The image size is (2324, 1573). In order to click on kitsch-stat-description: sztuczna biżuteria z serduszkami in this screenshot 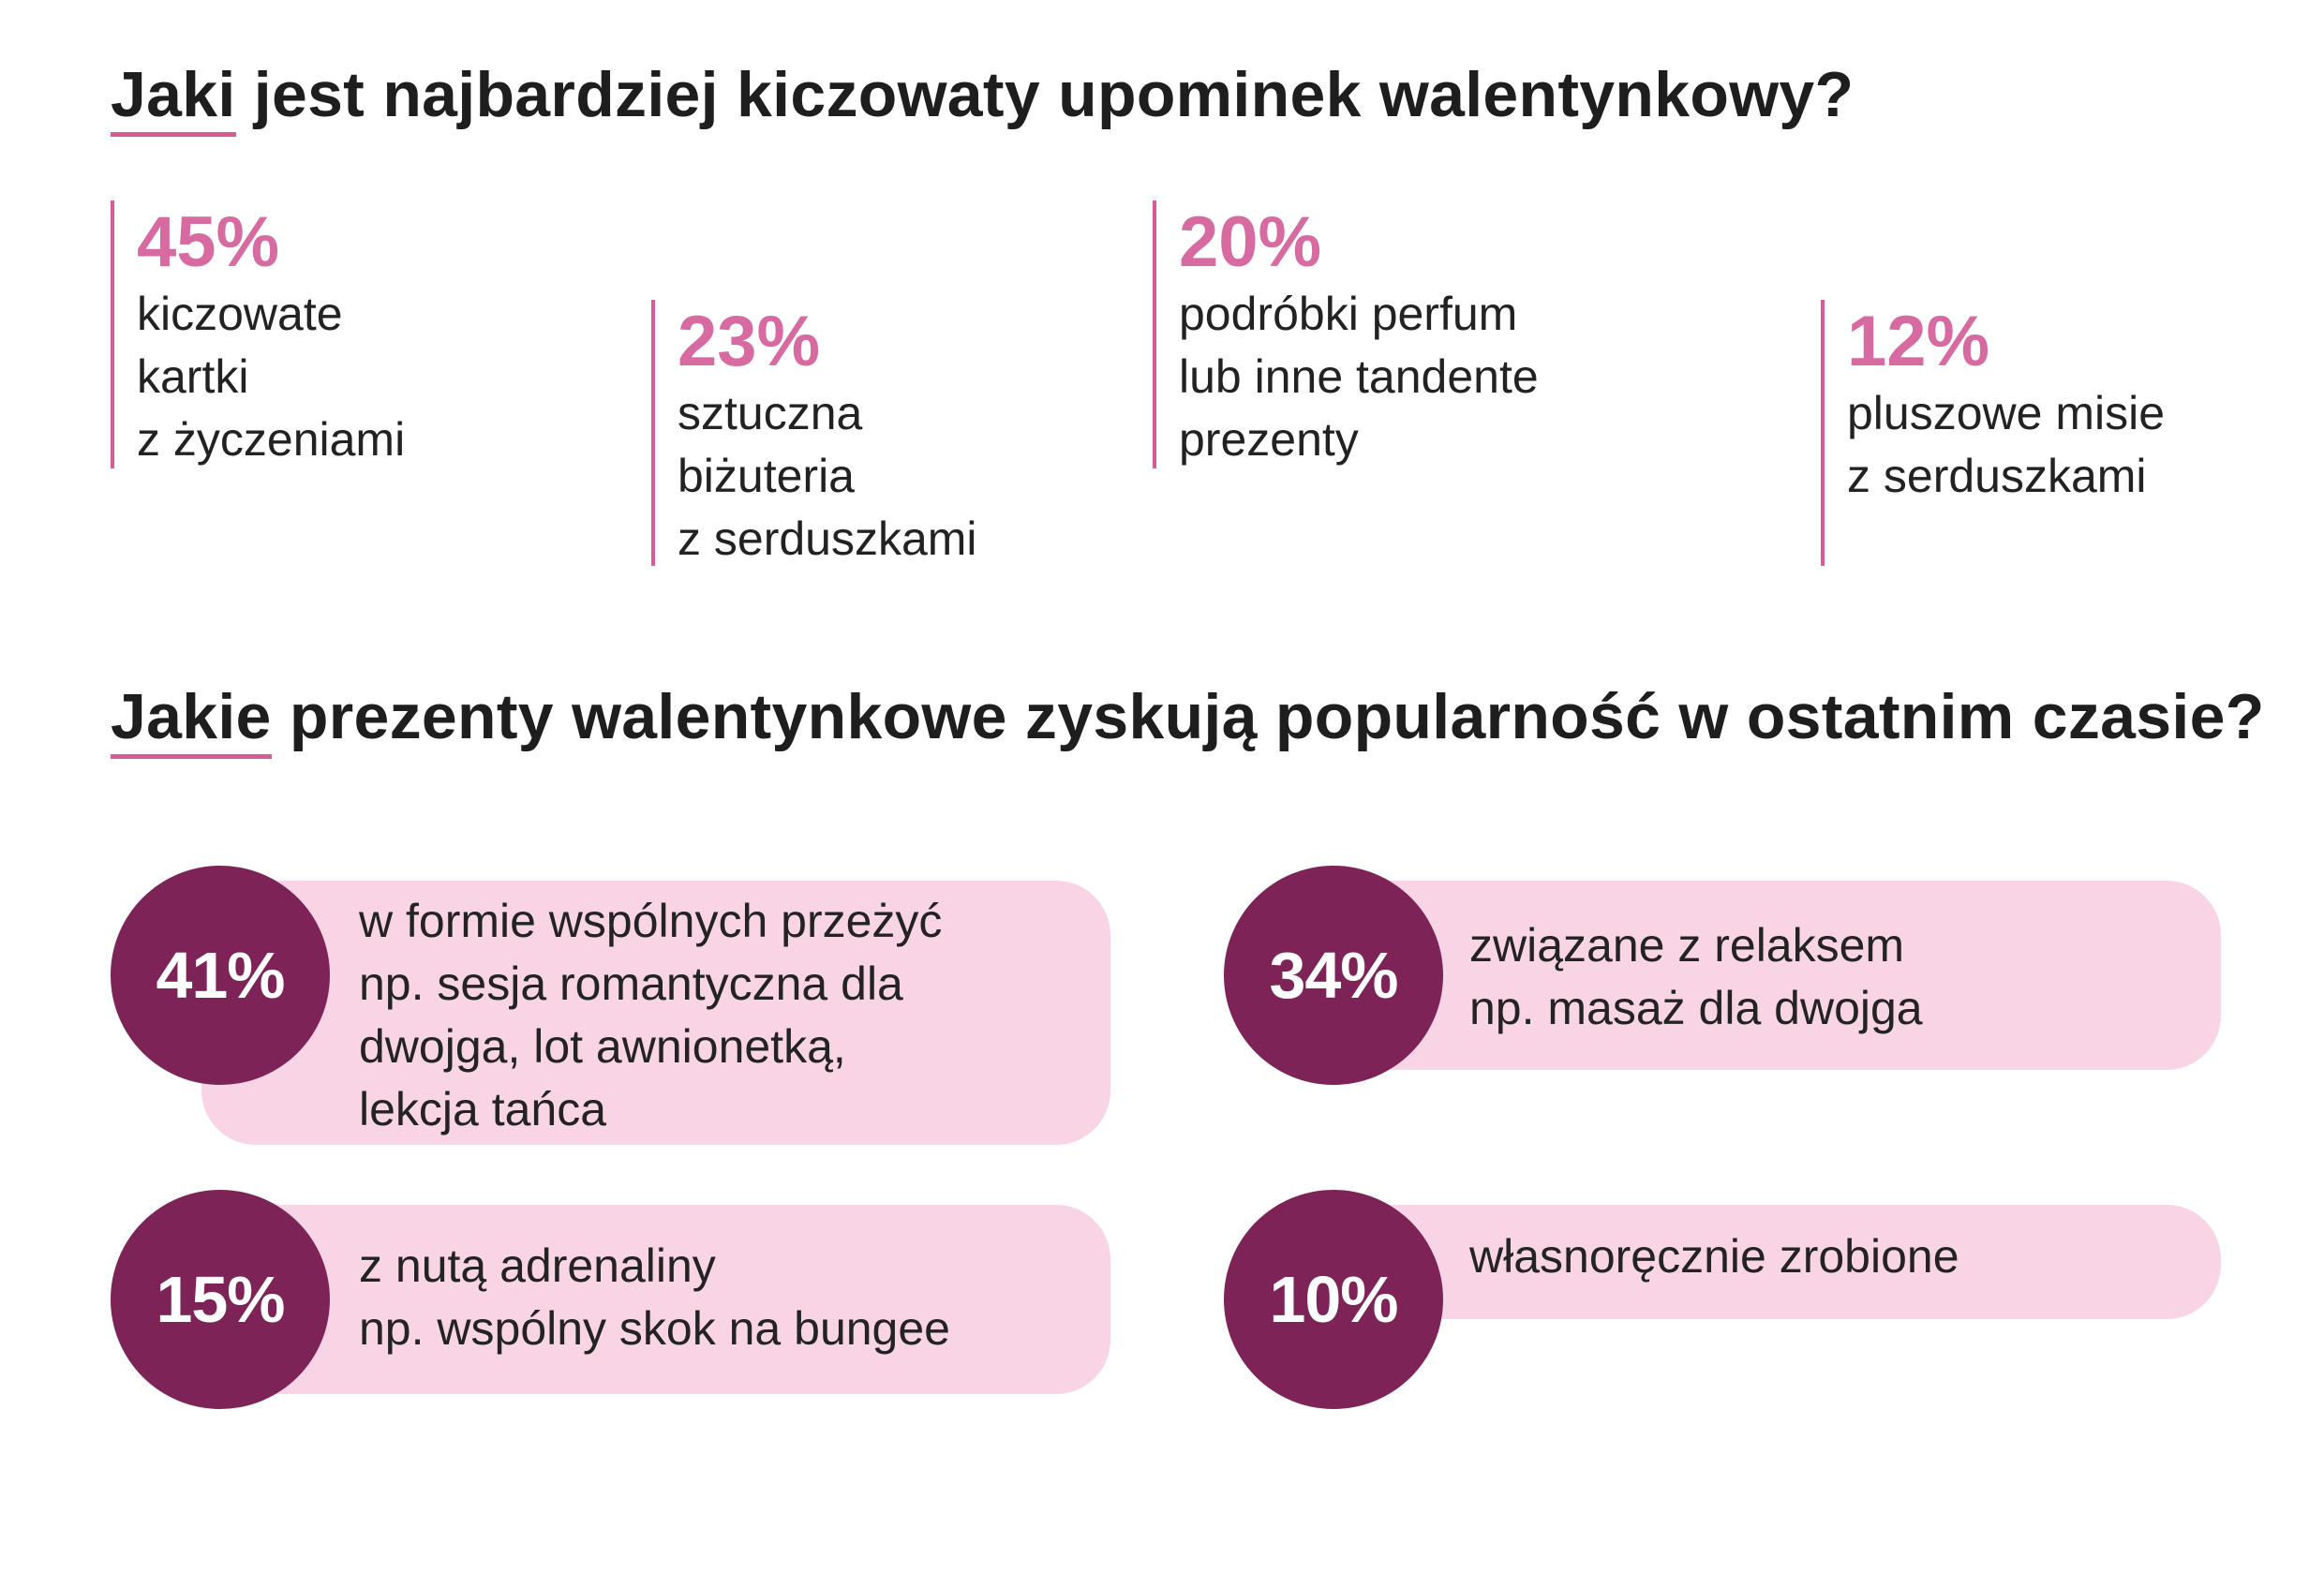, I will do `click(828, 476)`.